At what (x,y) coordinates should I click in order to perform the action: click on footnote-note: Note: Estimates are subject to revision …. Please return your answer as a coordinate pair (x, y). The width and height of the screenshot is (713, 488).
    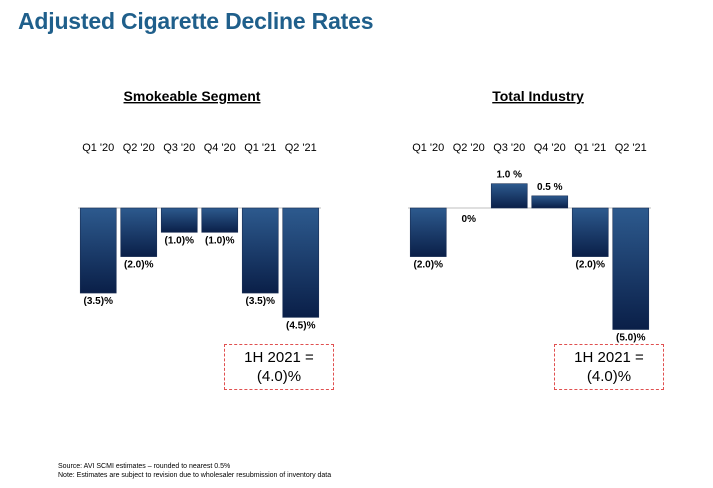
    Looking at the image, I should click on (195, 475).